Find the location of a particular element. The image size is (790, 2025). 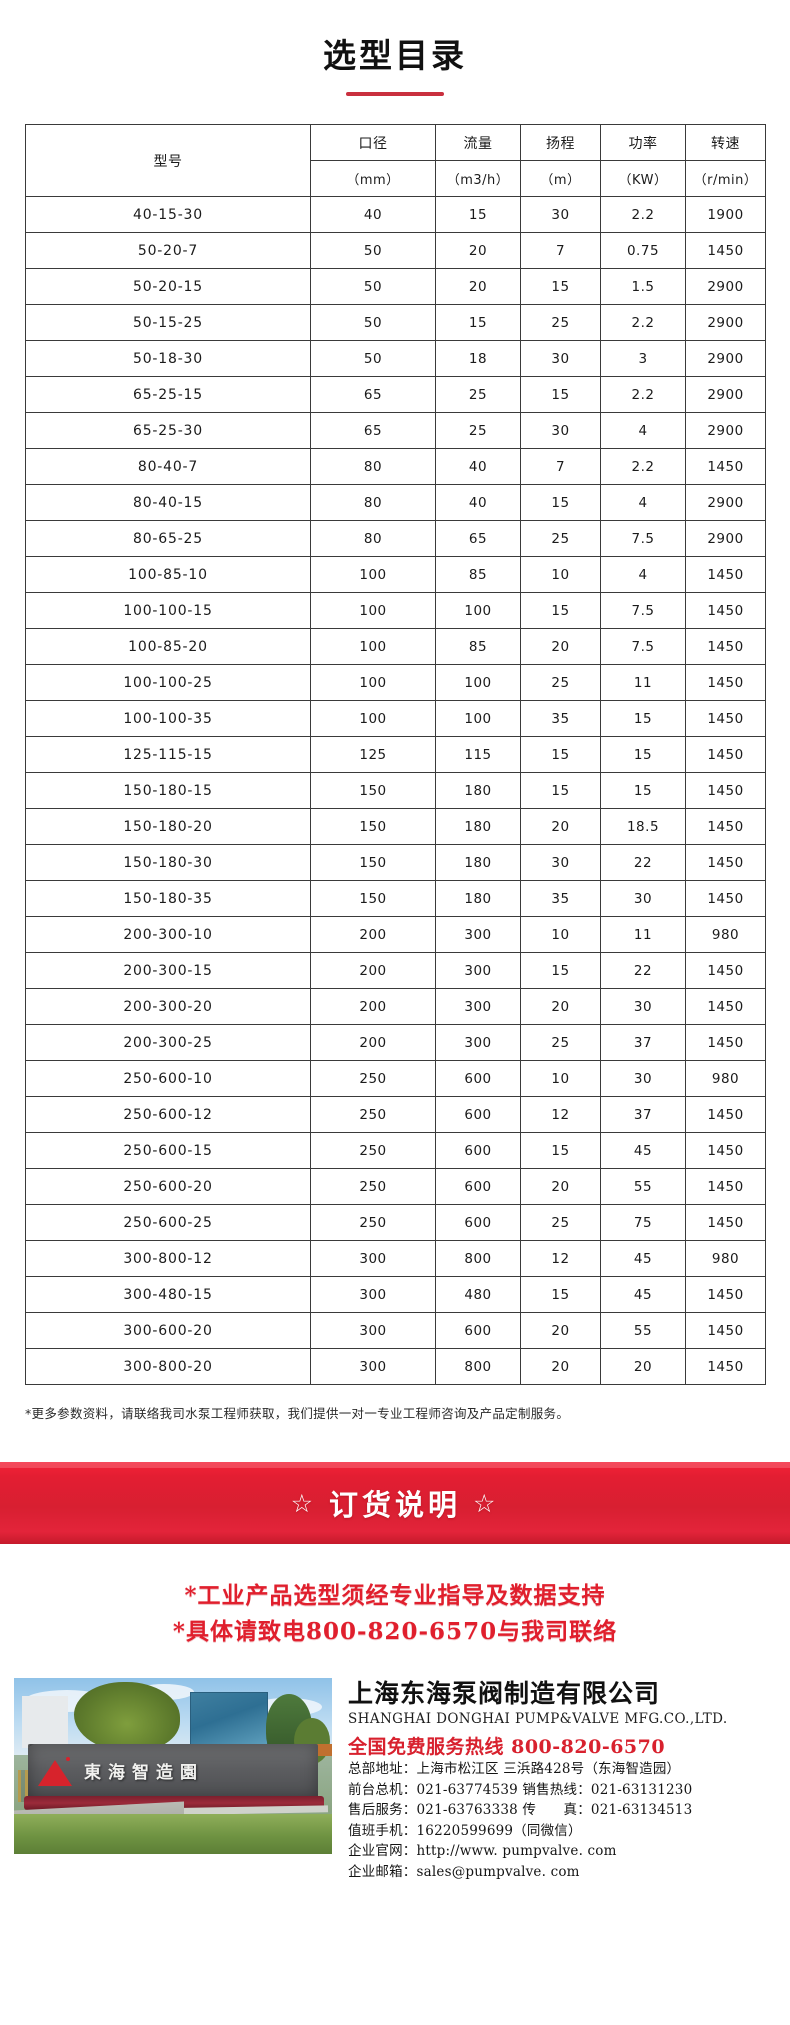

cell-bore: 65 is located at coordinates (373, 395).